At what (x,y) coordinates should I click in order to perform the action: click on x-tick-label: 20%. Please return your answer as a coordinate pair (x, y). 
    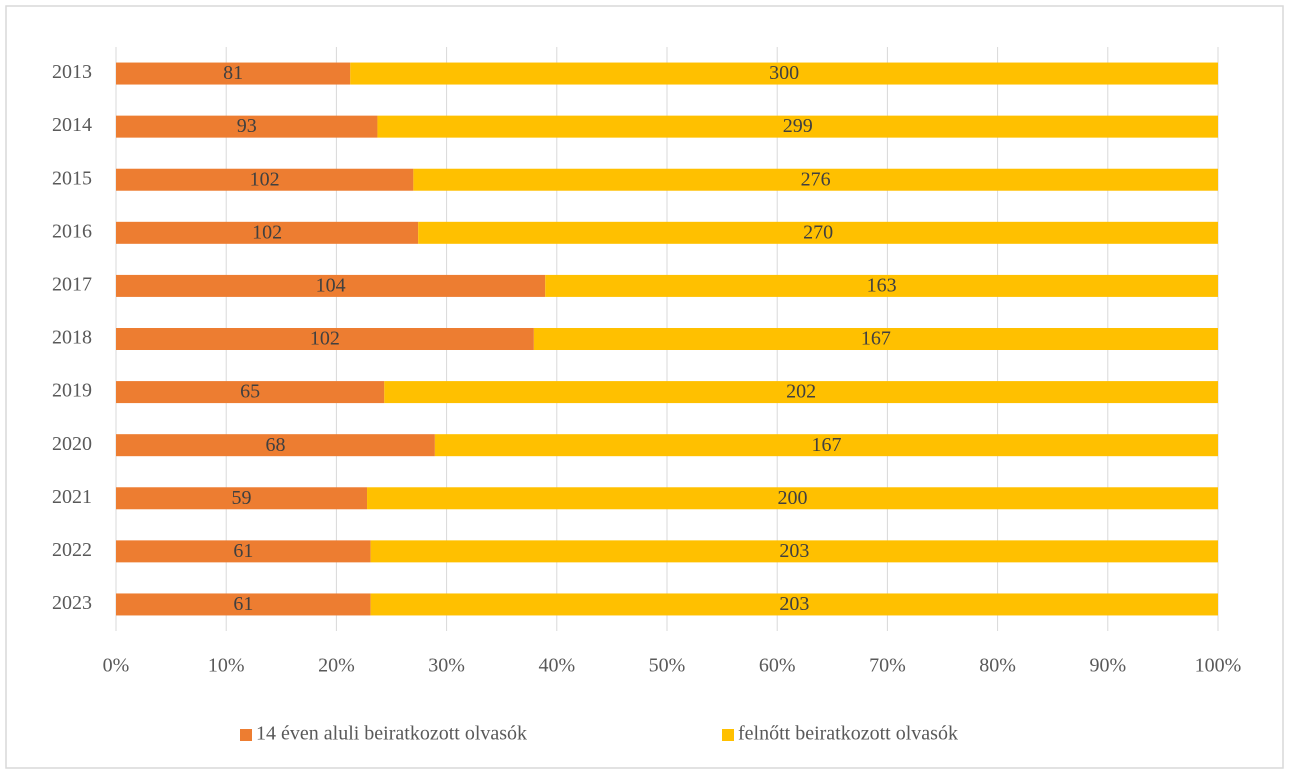
    Looking at the image, I should click on (336, 666).